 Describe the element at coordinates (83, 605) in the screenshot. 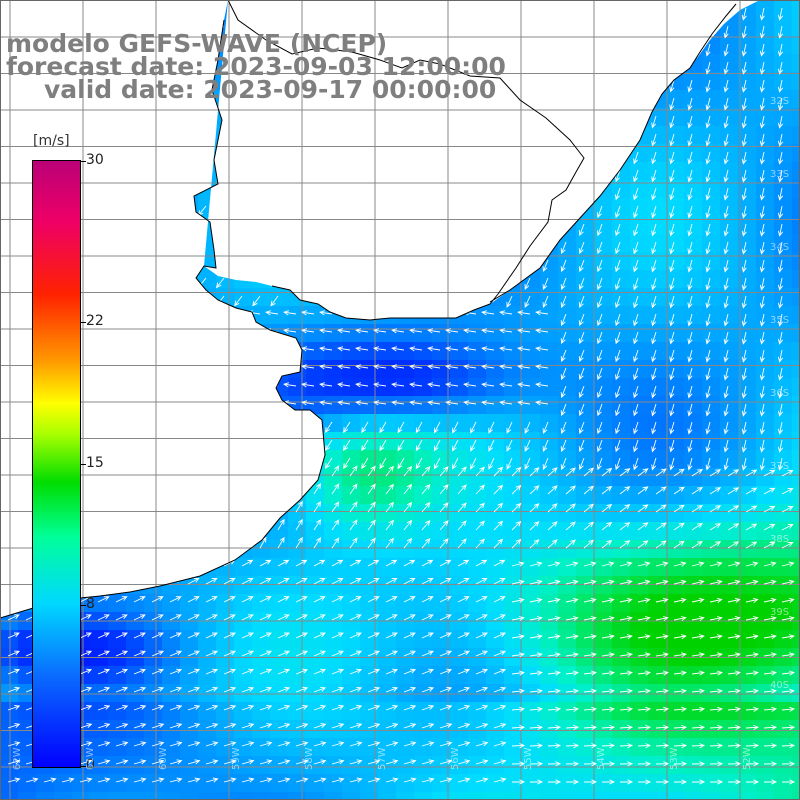

I see `colorbar-tick-mark` at that location.